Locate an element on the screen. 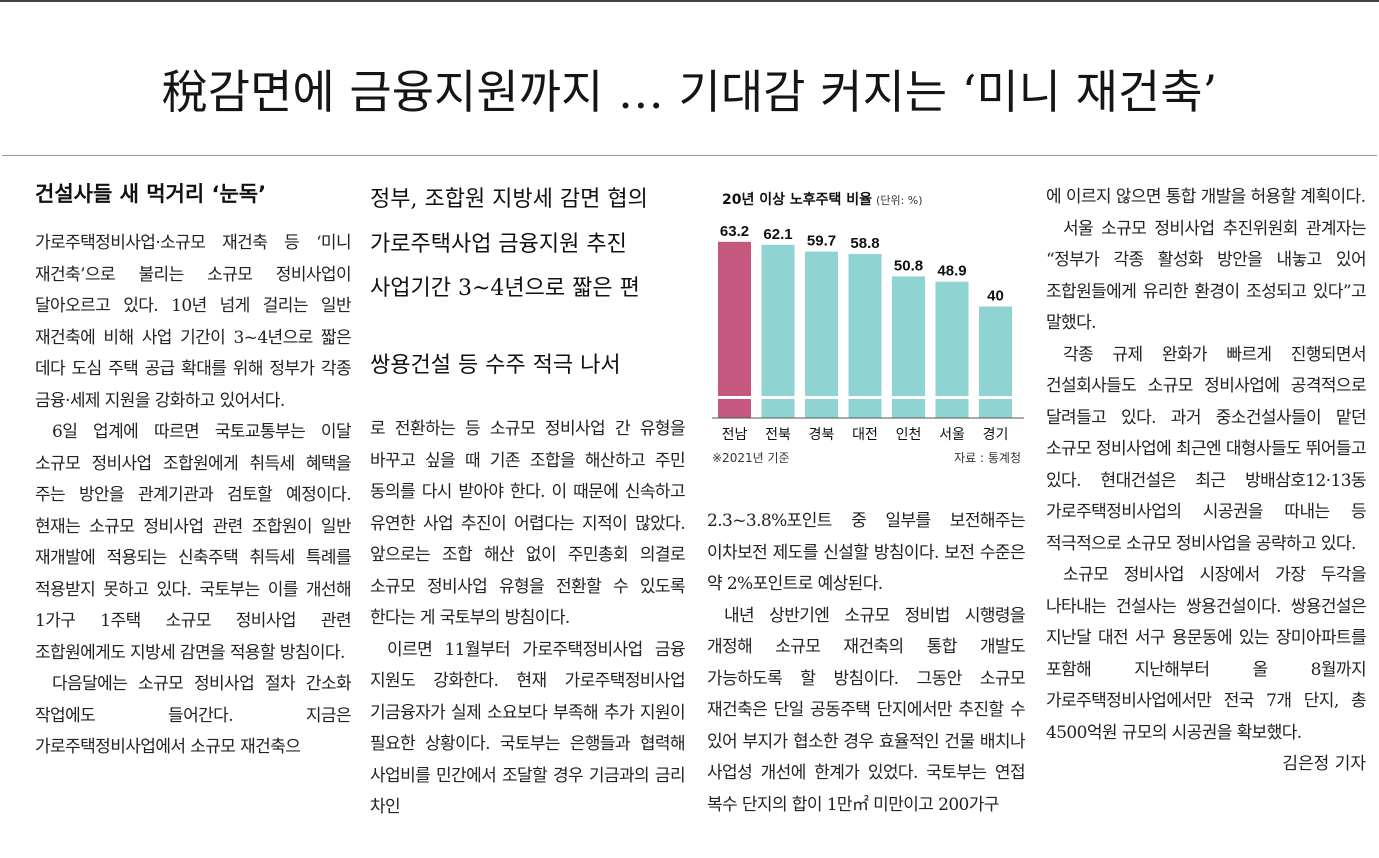 The height and width of the screenshot is (858, 1379). top-border is located at coordinates (689, 1).